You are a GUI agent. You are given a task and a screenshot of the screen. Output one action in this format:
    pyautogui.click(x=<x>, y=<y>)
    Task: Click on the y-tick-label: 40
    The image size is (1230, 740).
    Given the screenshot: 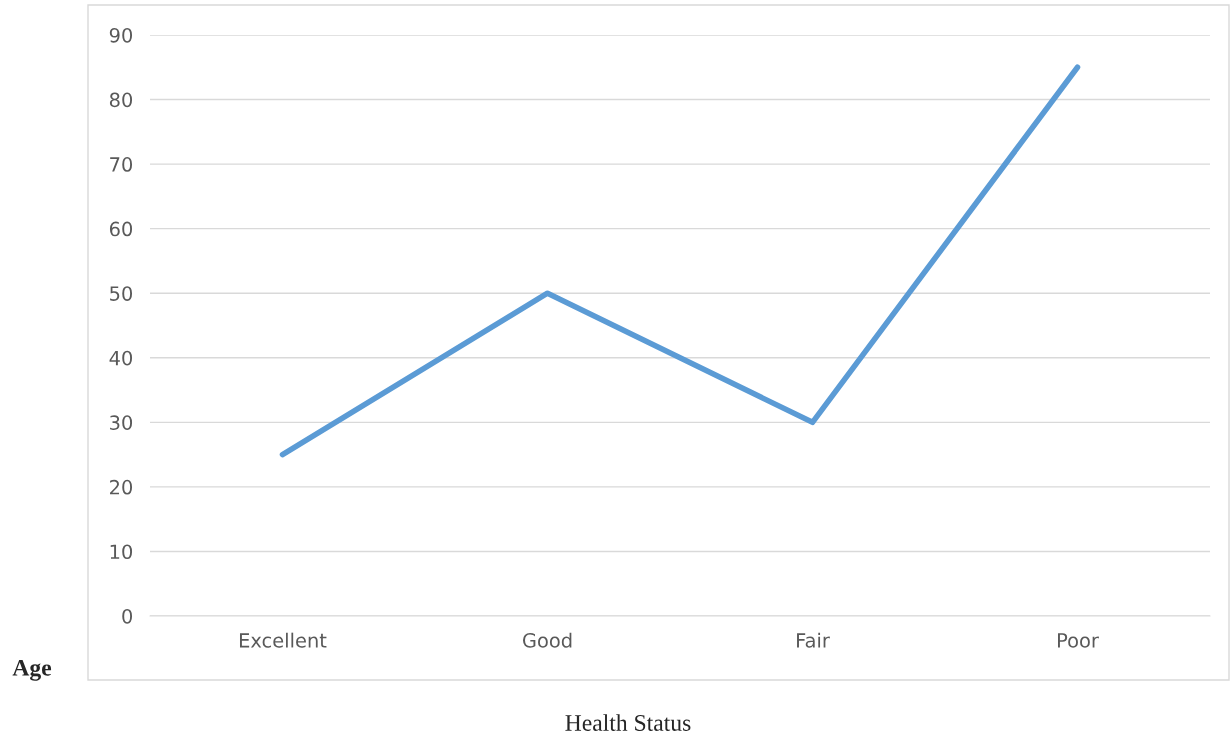 What is the action you would take?
    pyautogui.click(x=121, y=358)
    